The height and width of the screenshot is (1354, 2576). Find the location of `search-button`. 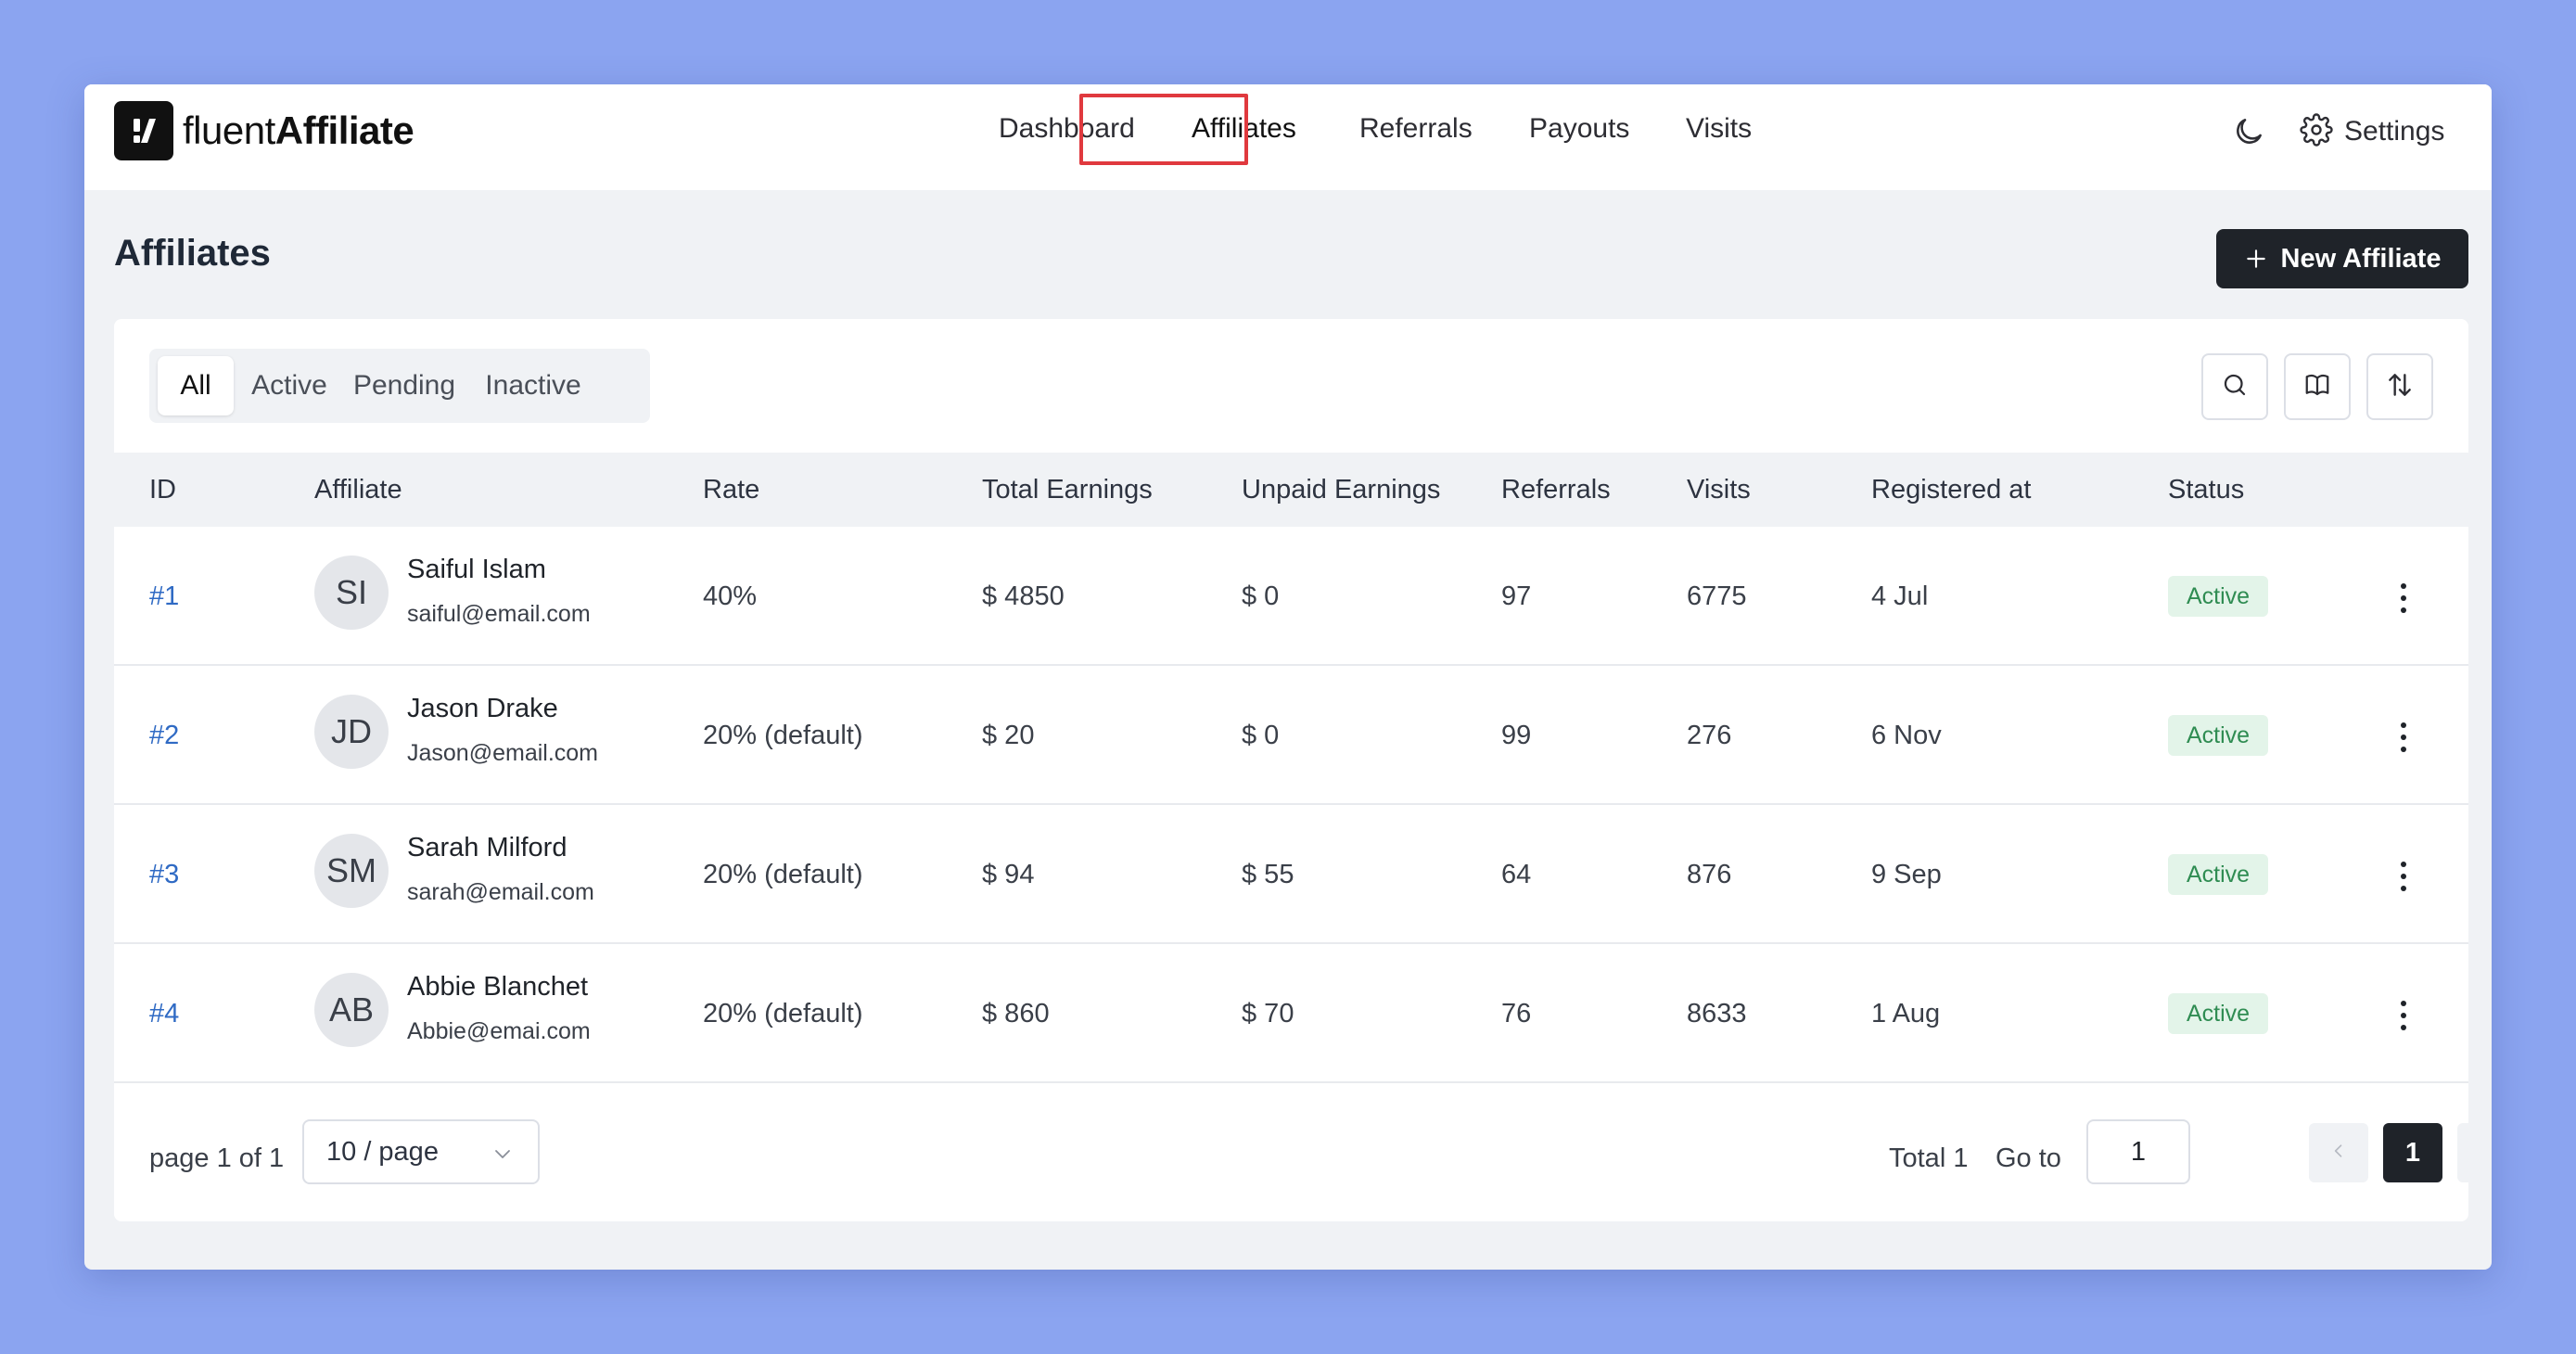

search-button is located at coordinates (2234, 386).